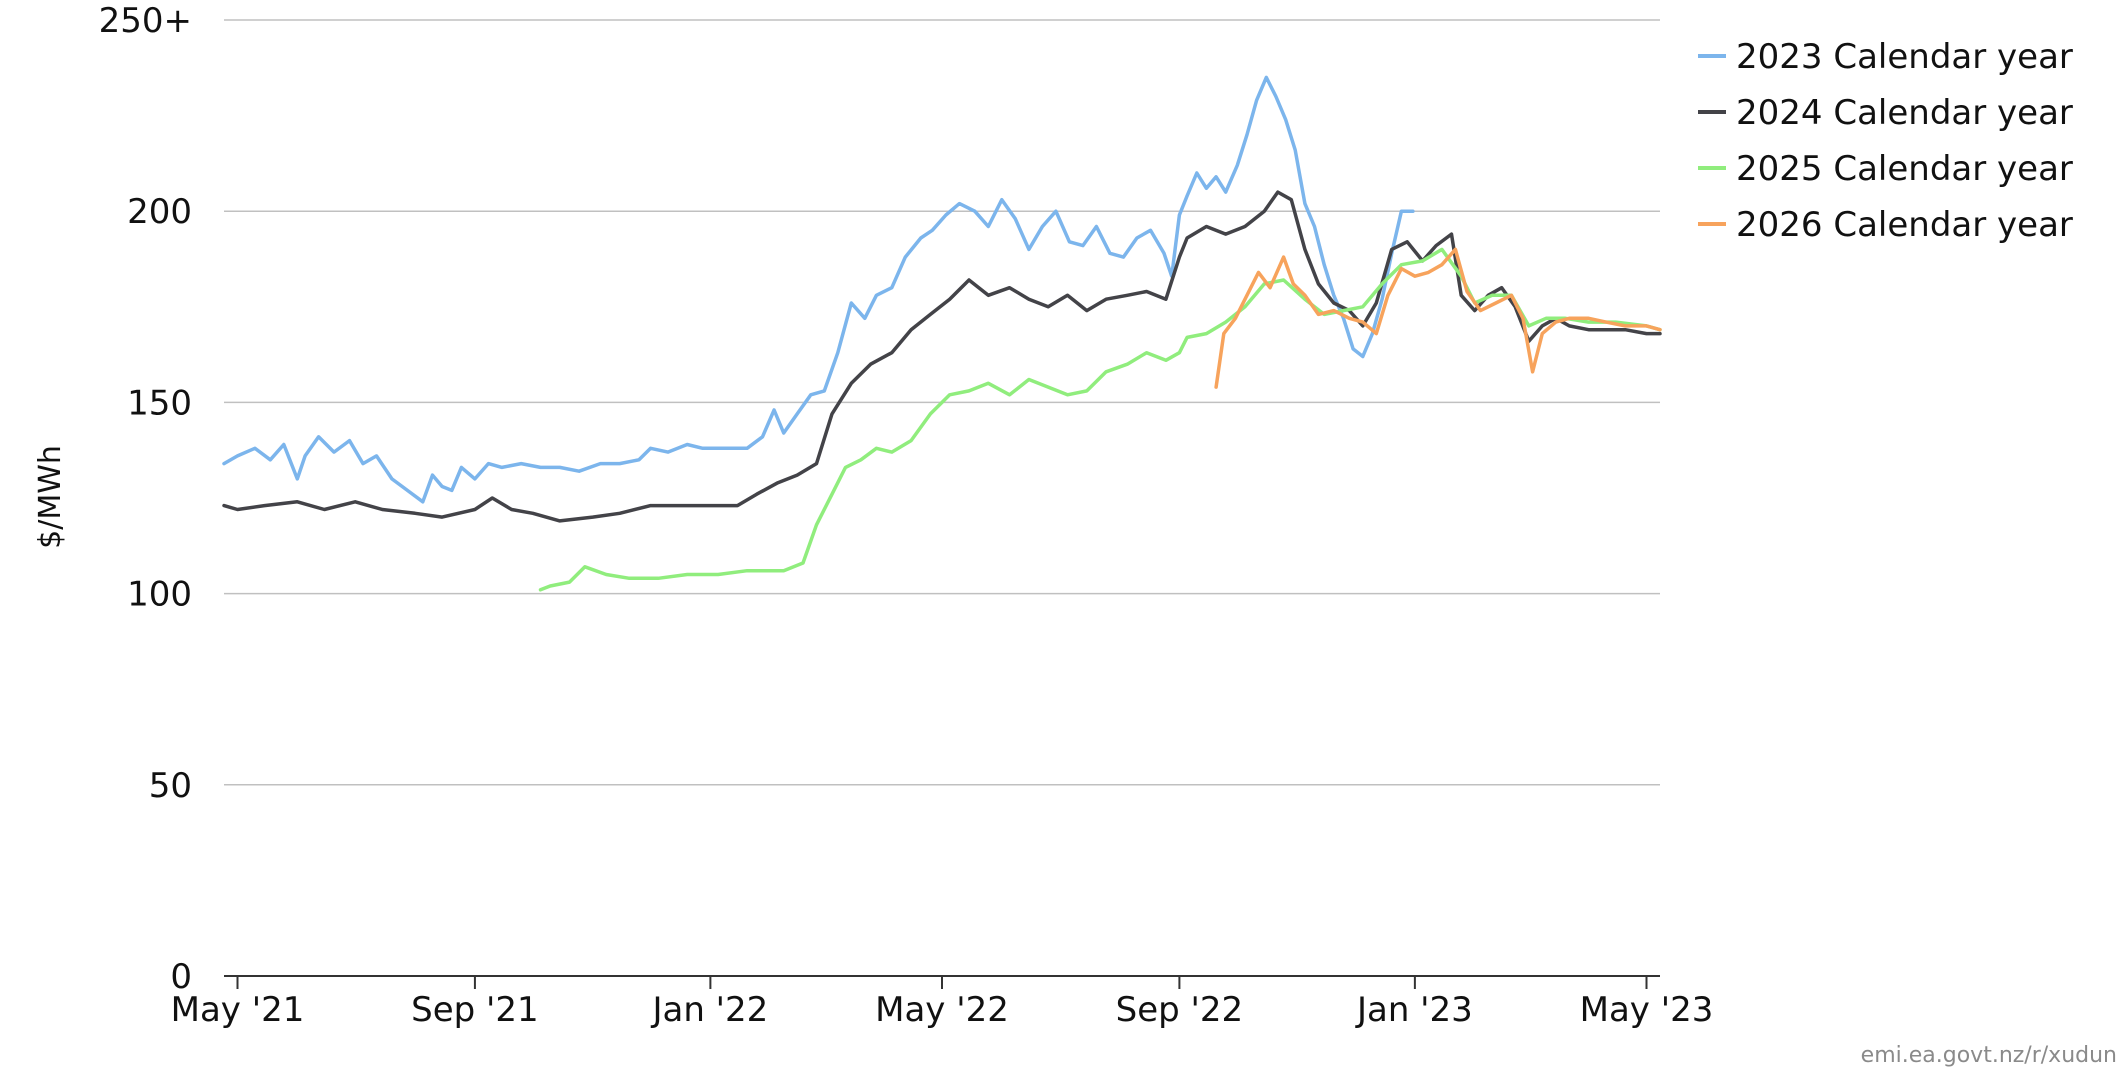 The image size is (2125, 1067). Describe the element at coordinates (159, 212) in the screenshot. I see `y-tick-label: 200` at that location.